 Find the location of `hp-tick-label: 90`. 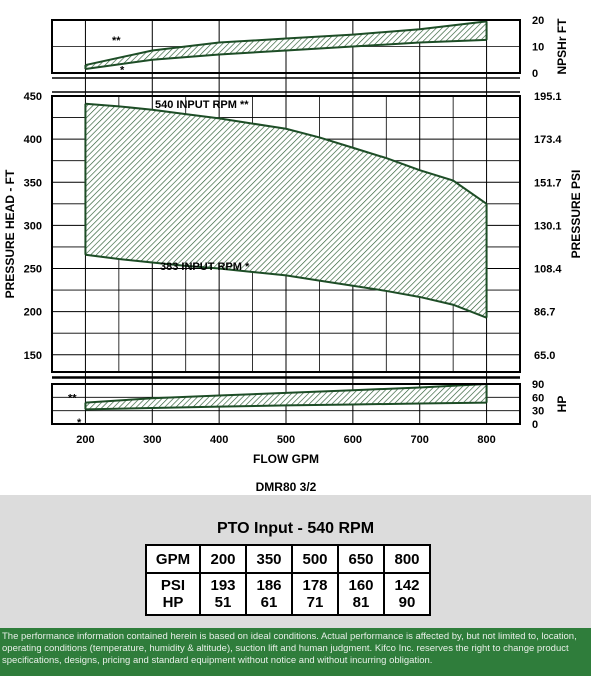

hp-tick-label: 90 is located at coordinates (538, 385).